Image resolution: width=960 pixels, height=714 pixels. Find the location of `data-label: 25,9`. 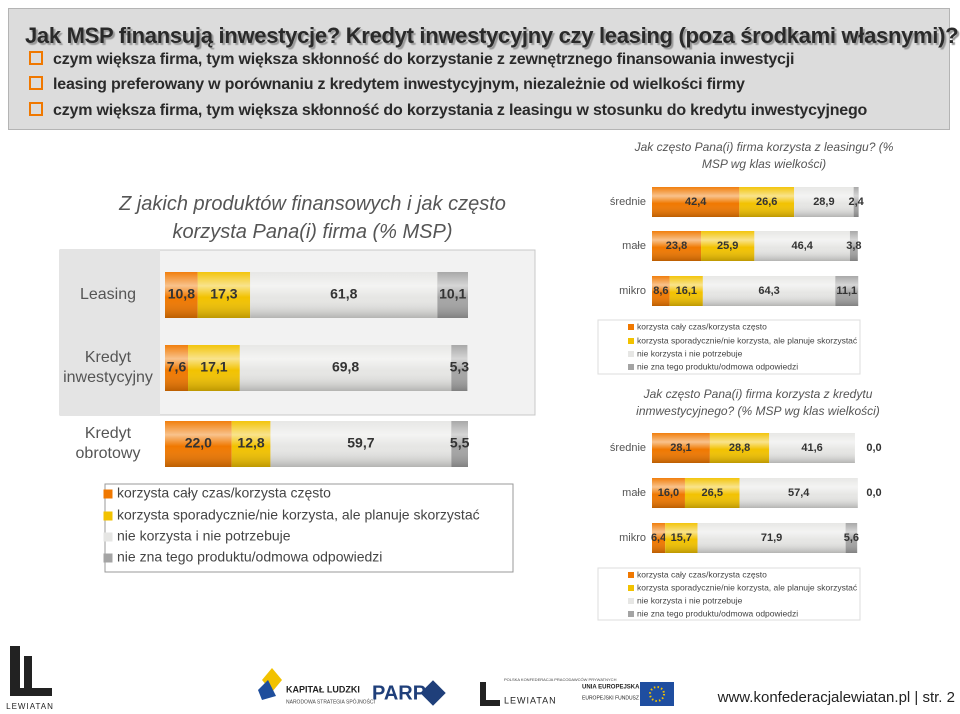

data-label: 25,9 is located at coordinates (727, 246).